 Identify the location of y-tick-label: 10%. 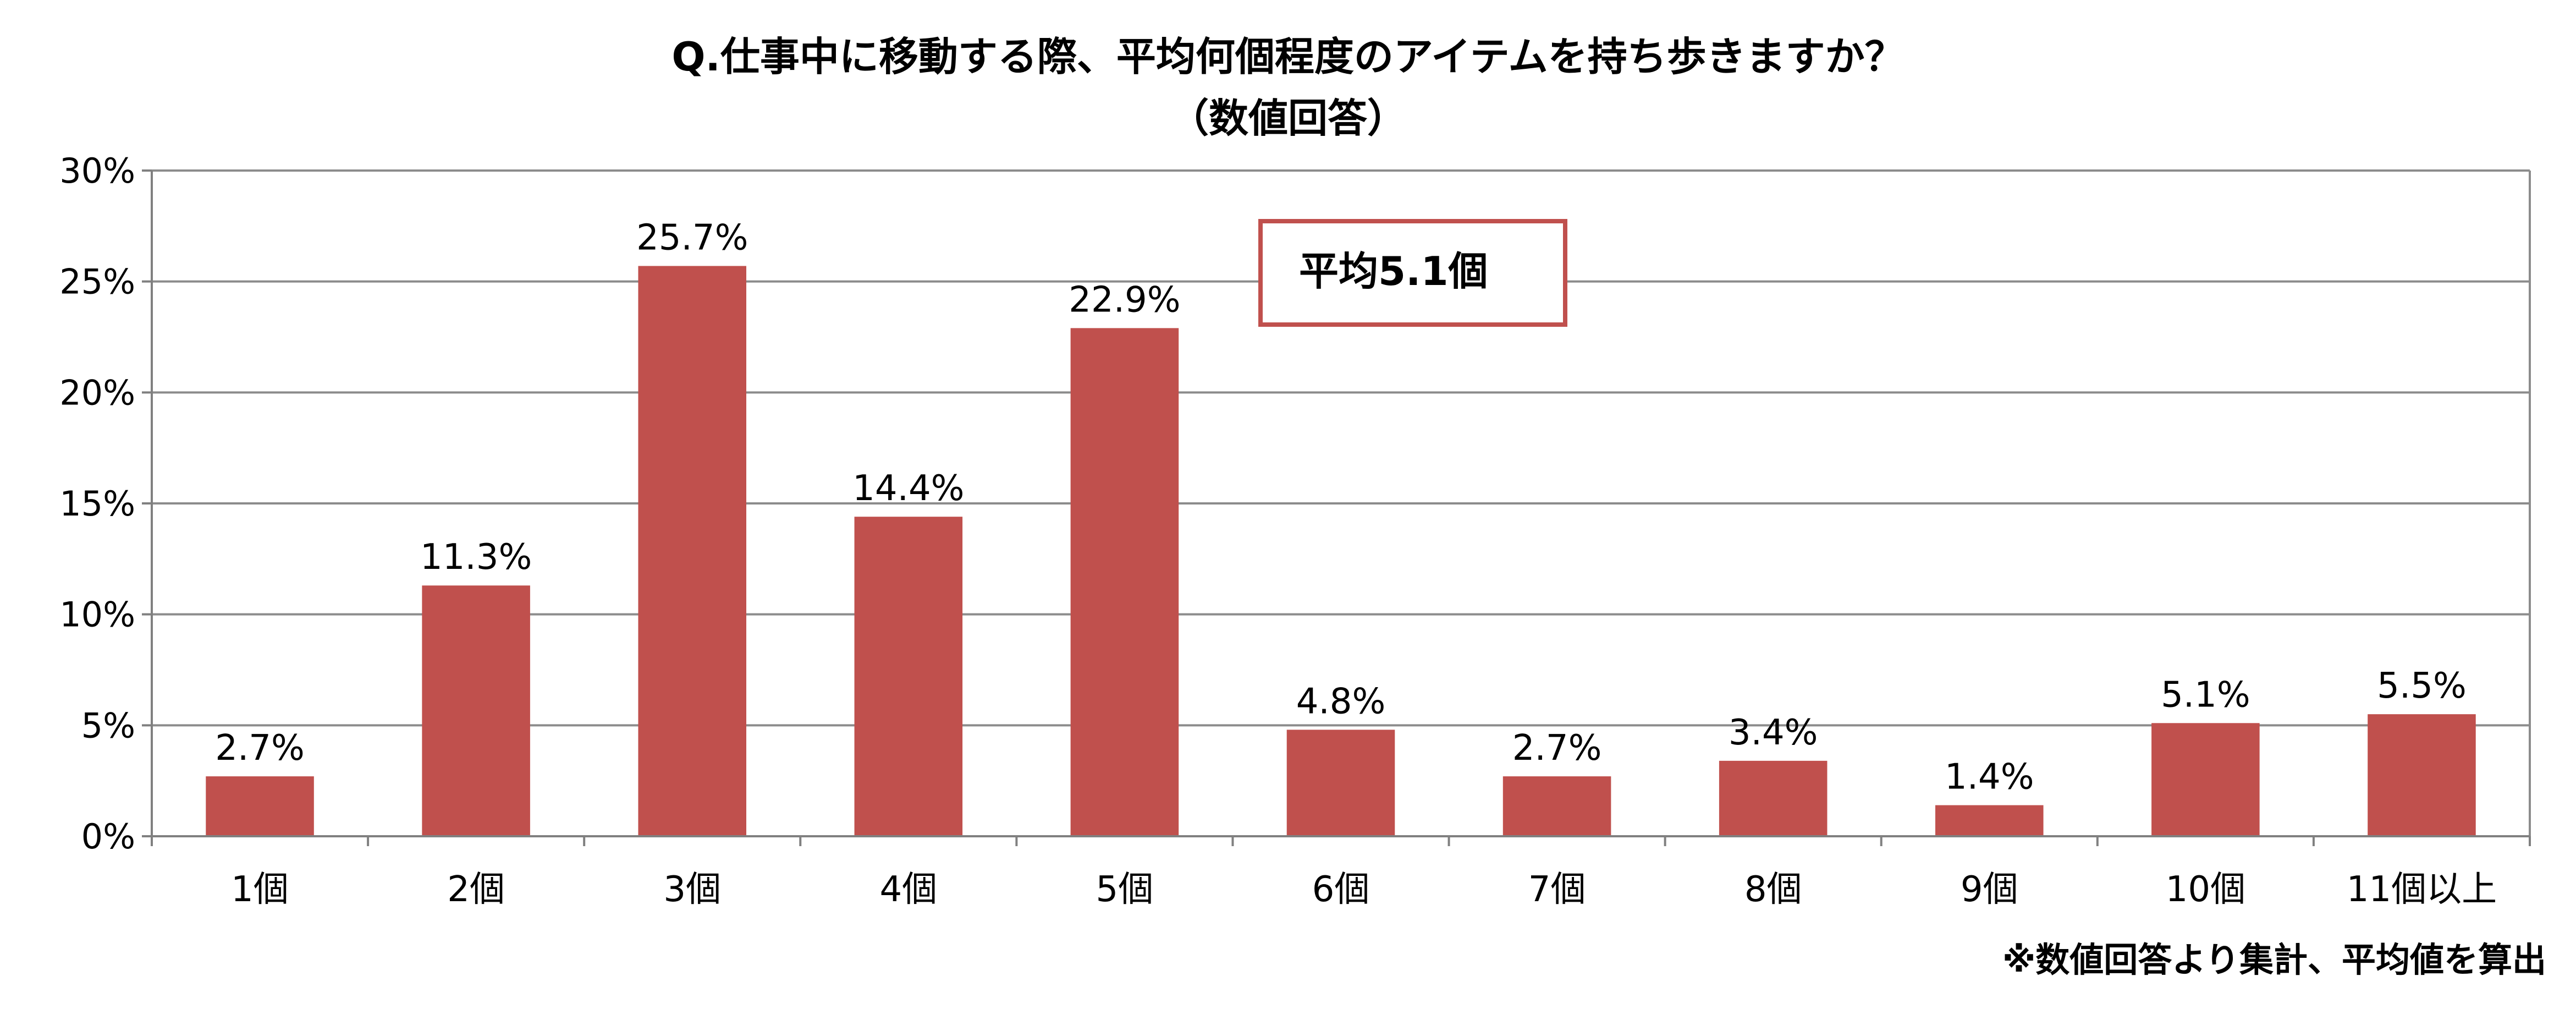
(97, 615).